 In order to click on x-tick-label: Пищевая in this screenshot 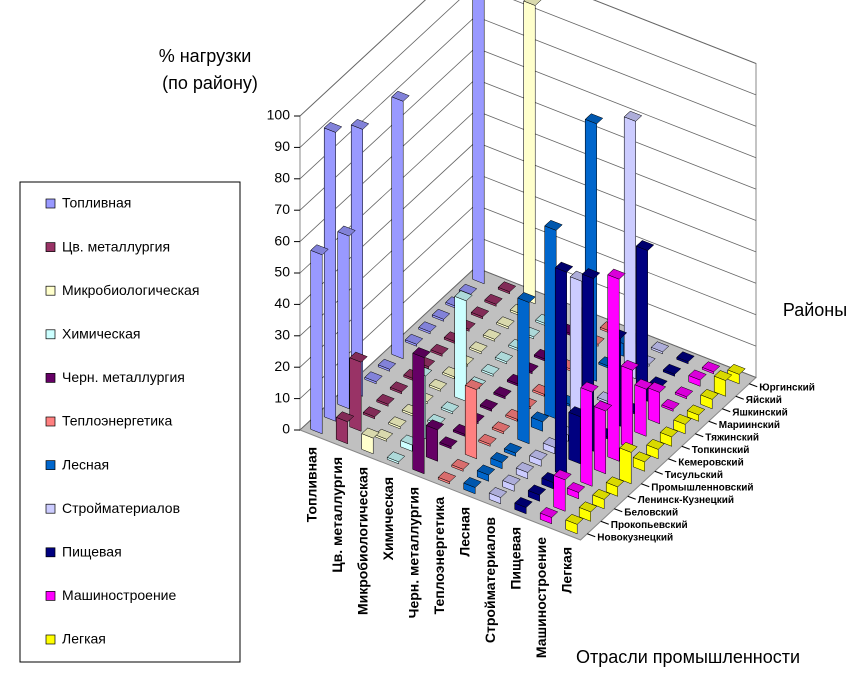, I will do `click(515, 558)`.